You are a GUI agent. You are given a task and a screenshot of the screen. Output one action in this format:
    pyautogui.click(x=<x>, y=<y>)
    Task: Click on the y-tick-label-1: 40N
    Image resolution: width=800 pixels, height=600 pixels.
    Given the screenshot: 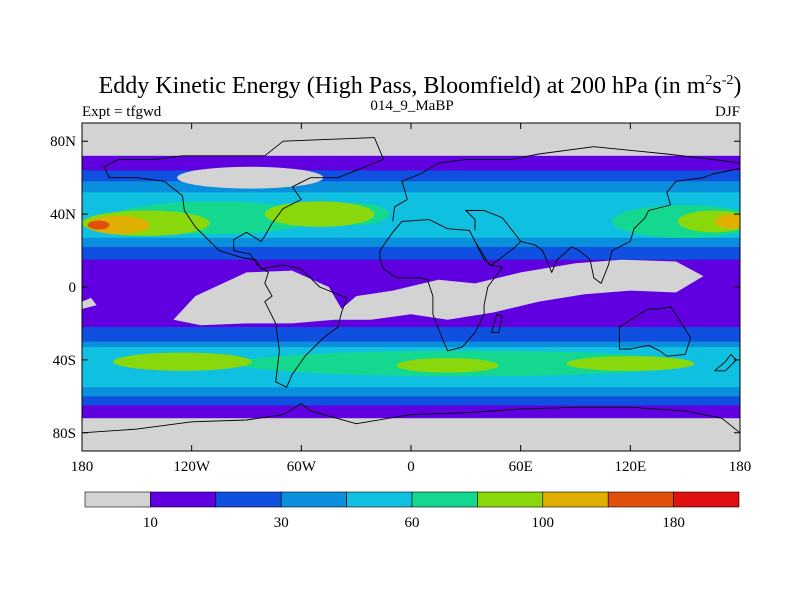 What is the action you would take?
    pyautogui.click(x=63, y=215)
    